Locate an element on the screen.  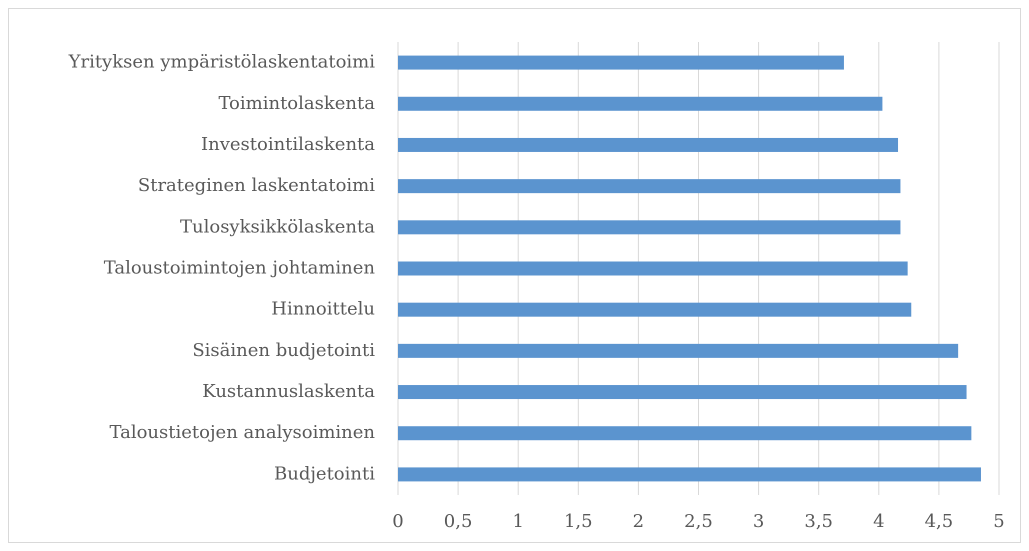
y-tick-label: Kustannuslaskenta is located at coordinates (288, 391).